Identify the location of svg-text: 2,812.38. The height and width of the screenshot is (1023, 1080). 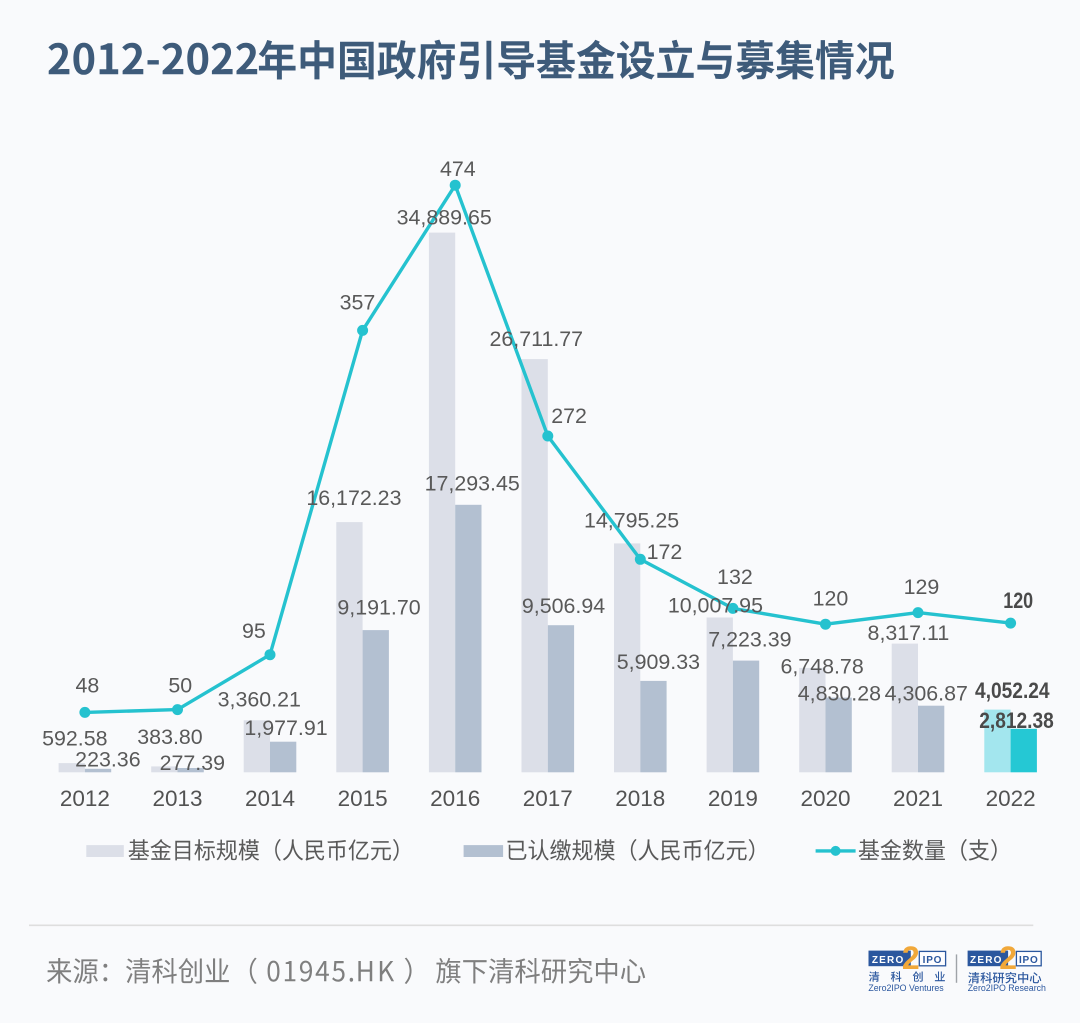
(1016, 720).